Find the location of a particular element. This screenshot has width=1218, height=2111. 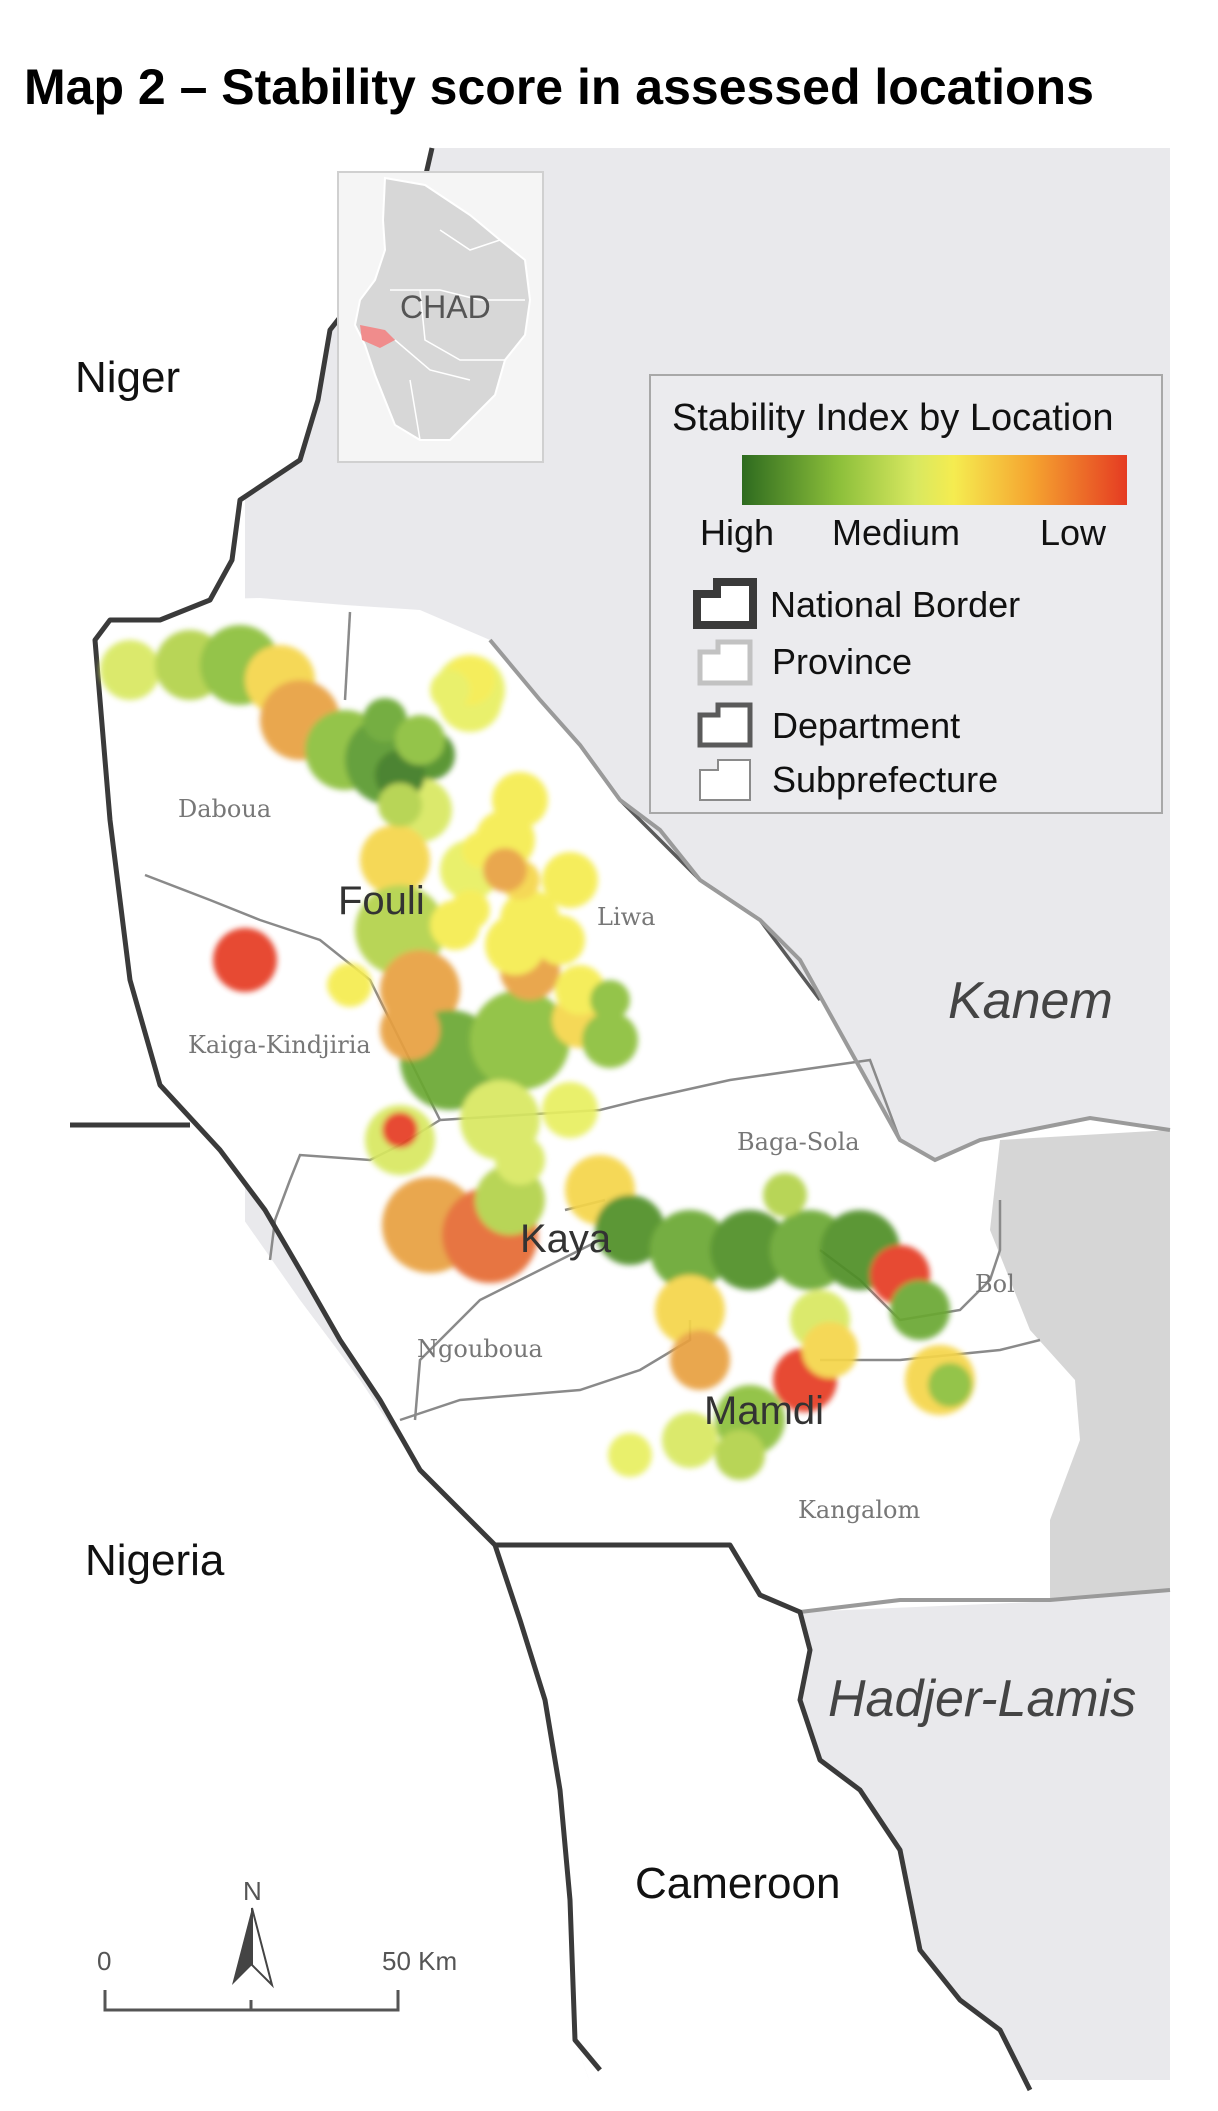

north-arrow: N is located at coordinates (253, 1932).